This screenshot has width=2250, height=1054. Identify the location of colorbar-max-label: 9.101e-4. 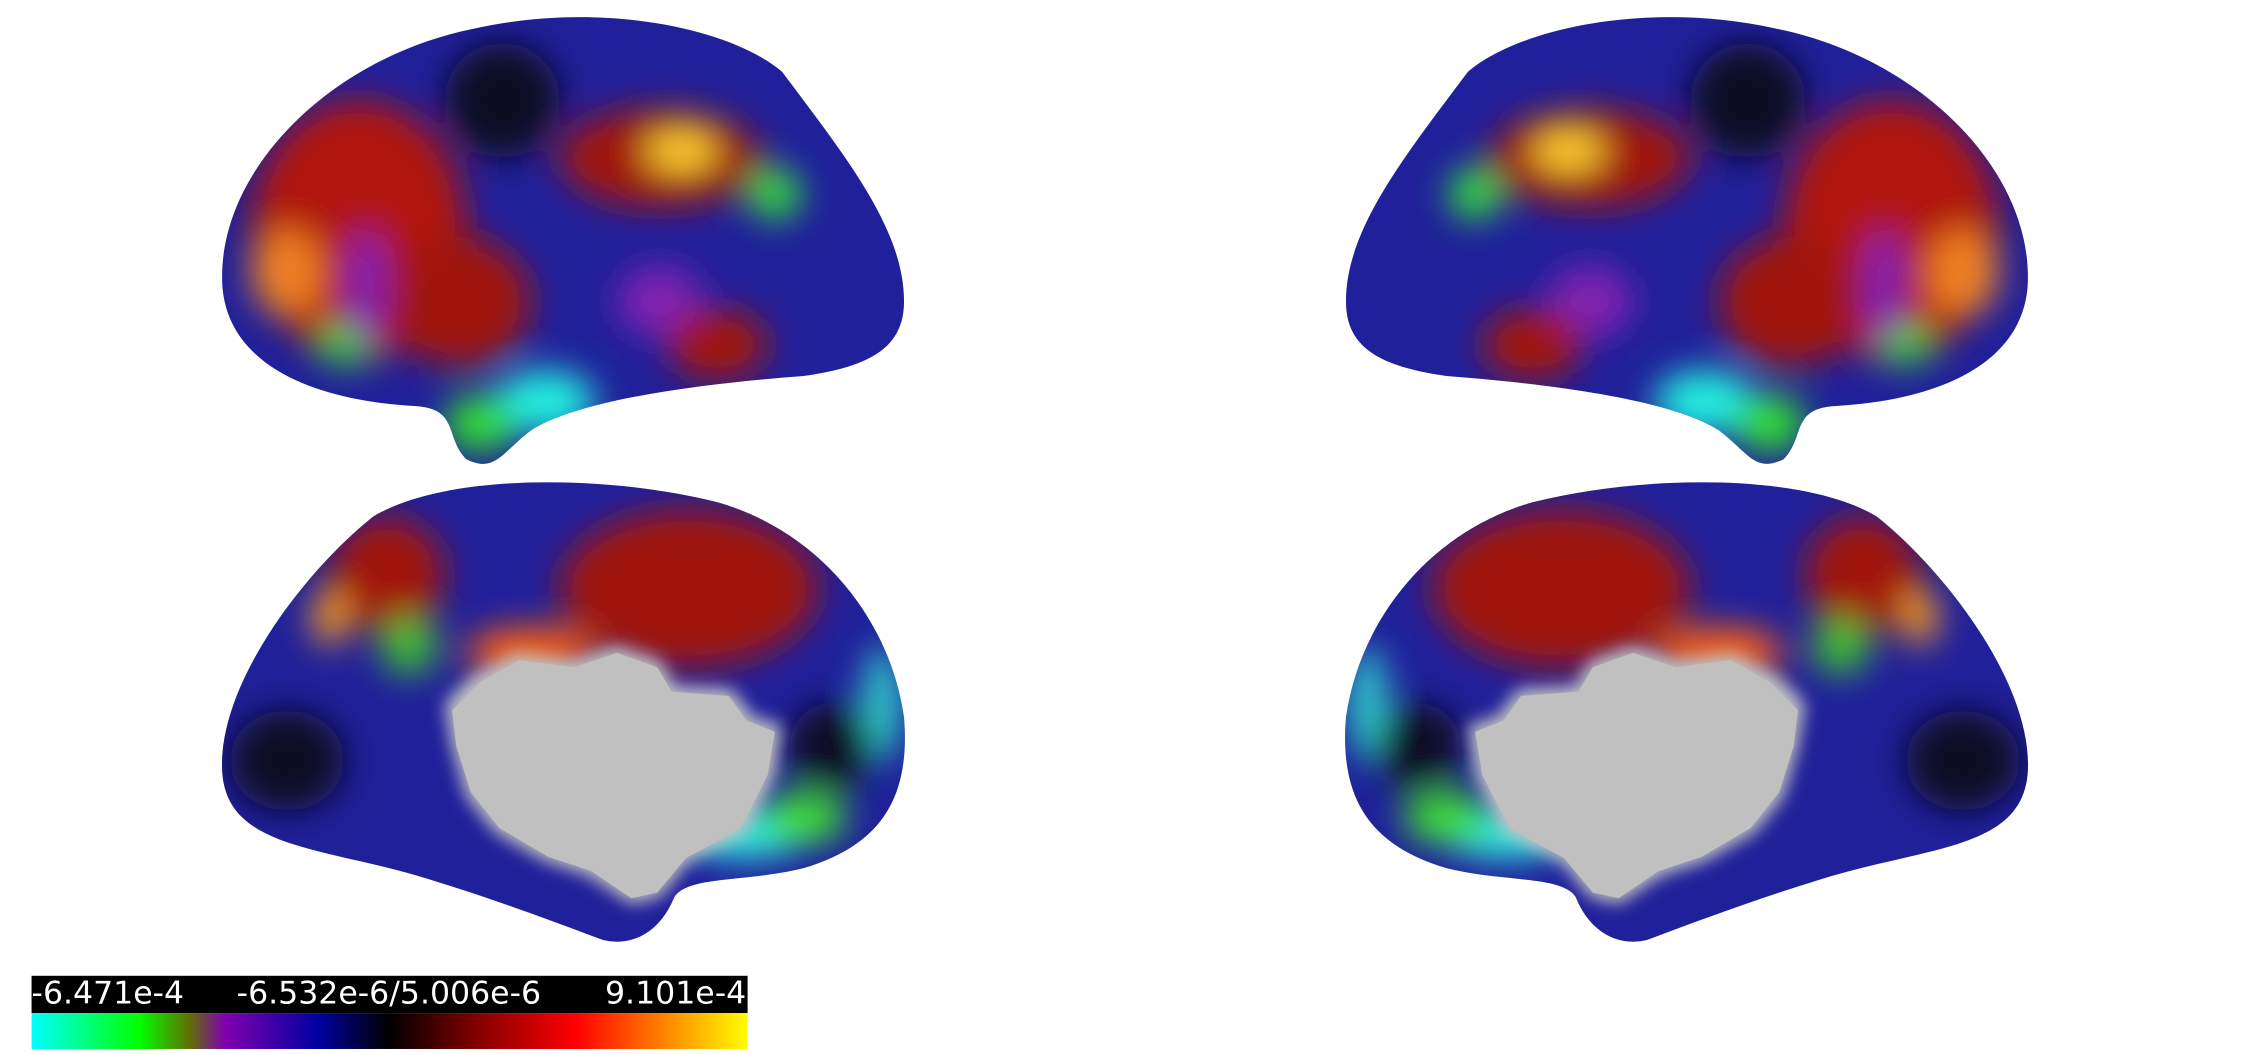
(675, 993).